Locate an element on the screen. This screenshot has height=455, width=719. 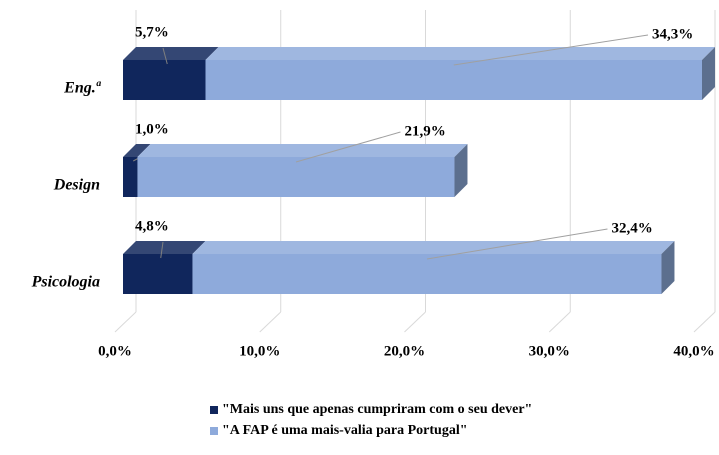
x-tick-label: 10,0% is located at coordinates (259, 351).